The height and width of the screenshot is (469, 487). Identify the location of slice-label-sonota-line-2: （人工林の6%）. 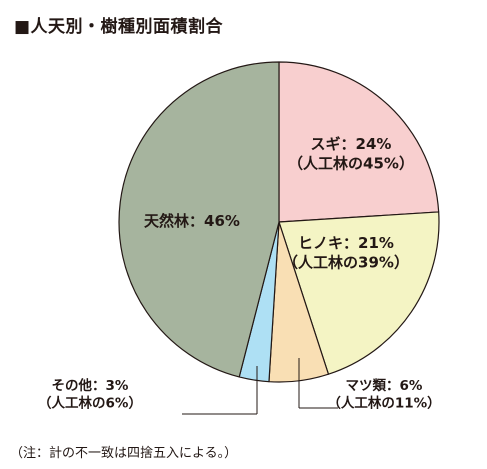
(90, 403).